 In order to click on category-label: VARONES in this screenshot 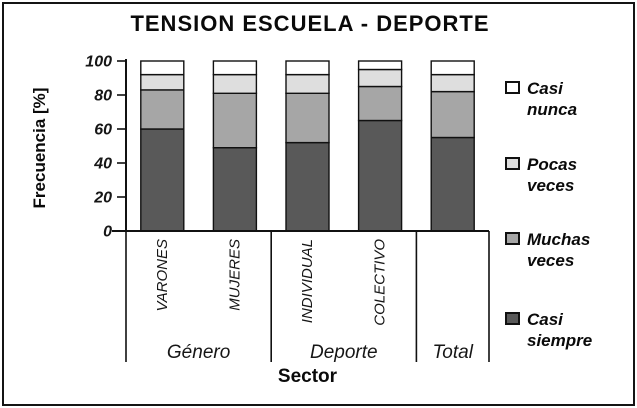, I will do `click(162, 275)`.